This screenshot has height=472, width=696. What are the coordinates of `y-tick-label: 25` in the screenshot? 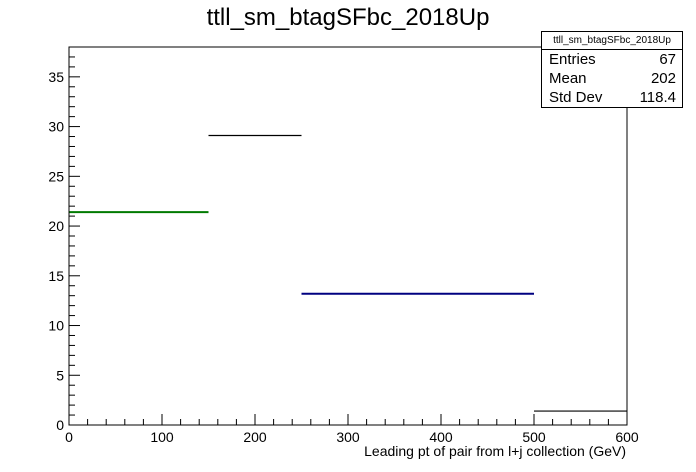 It's located at (56, 176).